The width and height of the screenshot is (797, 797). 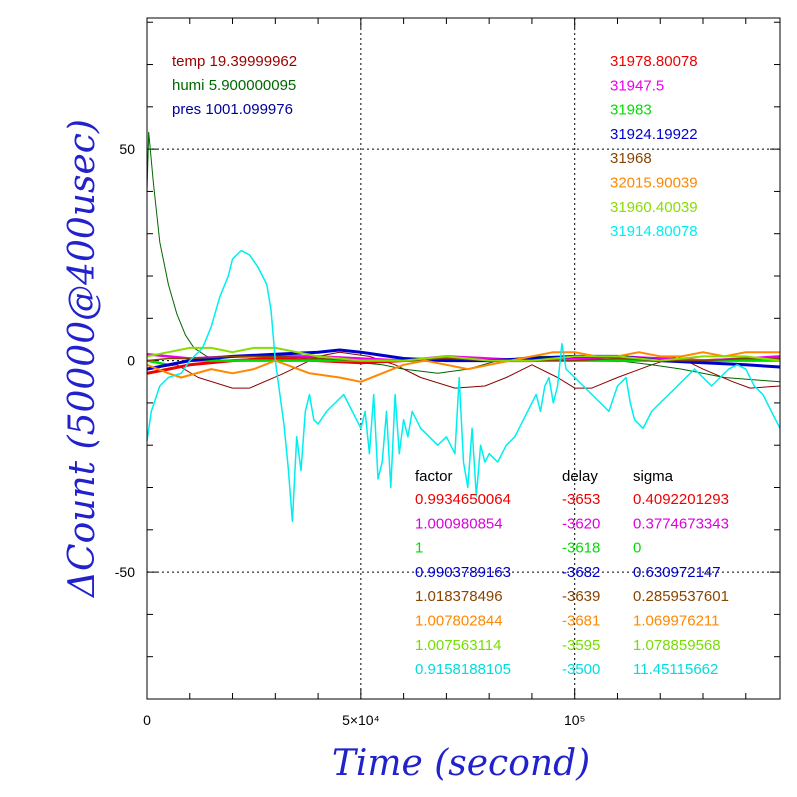 I want to click on env-temp: temp 19.39999962, so click(x=234, y=61).